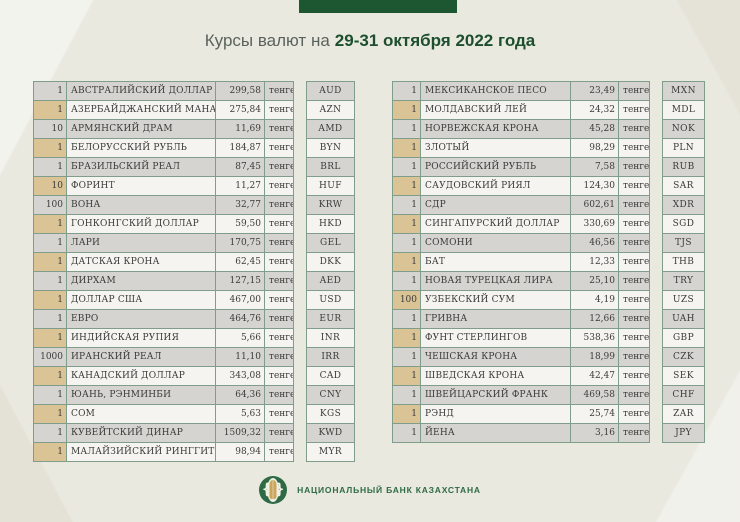  Describe the element at coordinates (378, 6) in the screenshot. I see `top-accent-bar` at that location.